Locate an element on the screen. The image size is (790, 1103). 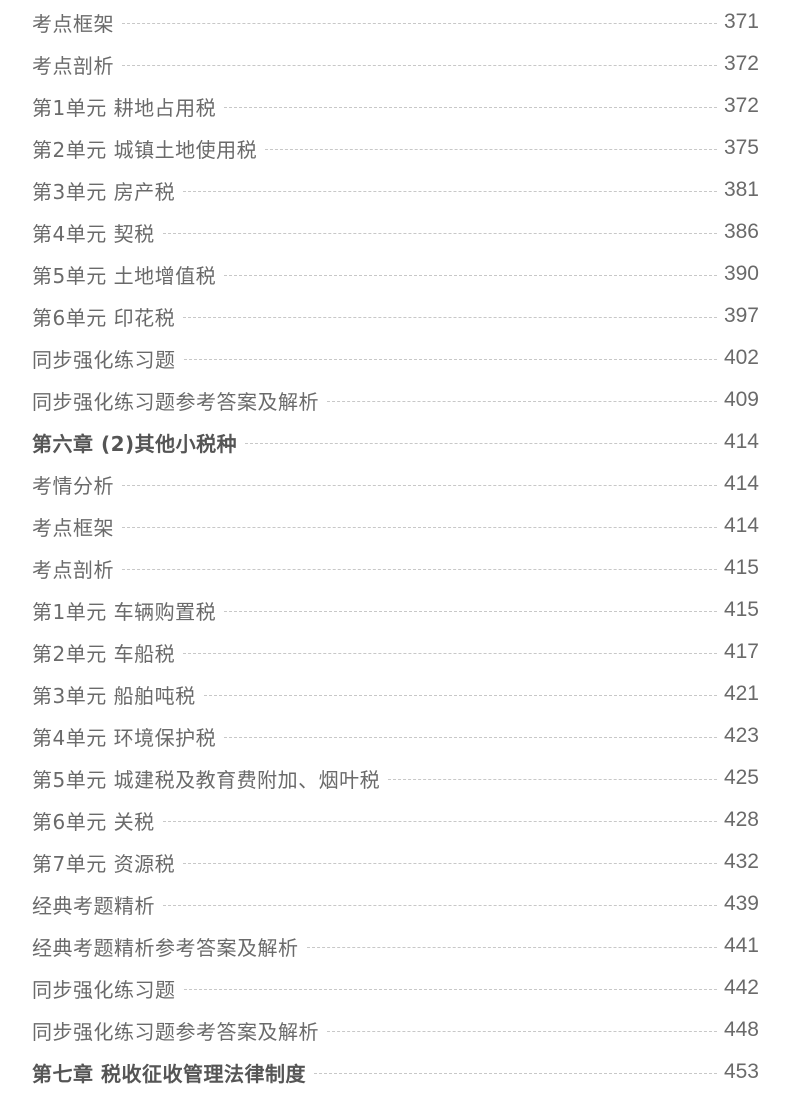
toc-entry: 经典考题精析参考答案及解析 441 is located at coordinates (395, 946).